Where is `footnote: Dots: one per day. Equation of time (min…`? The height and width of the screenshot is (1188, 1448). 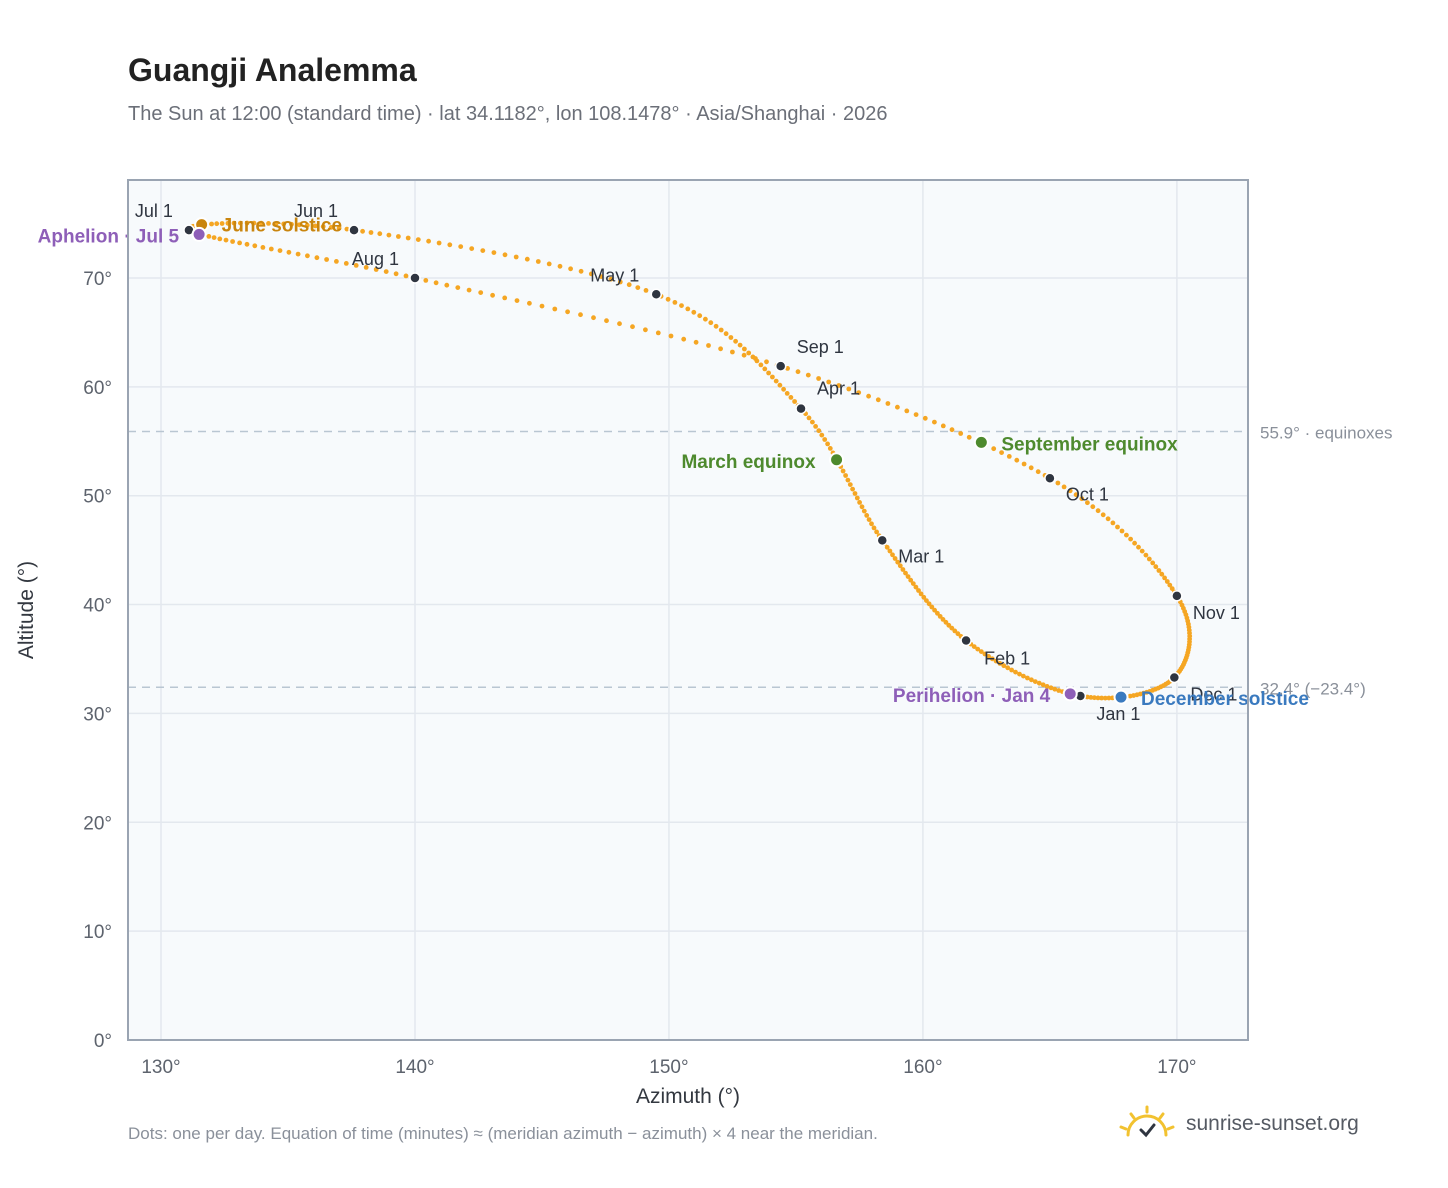 footnote: Dots: one per day. Equation of time (min… is located at coordinates (503, 1133).